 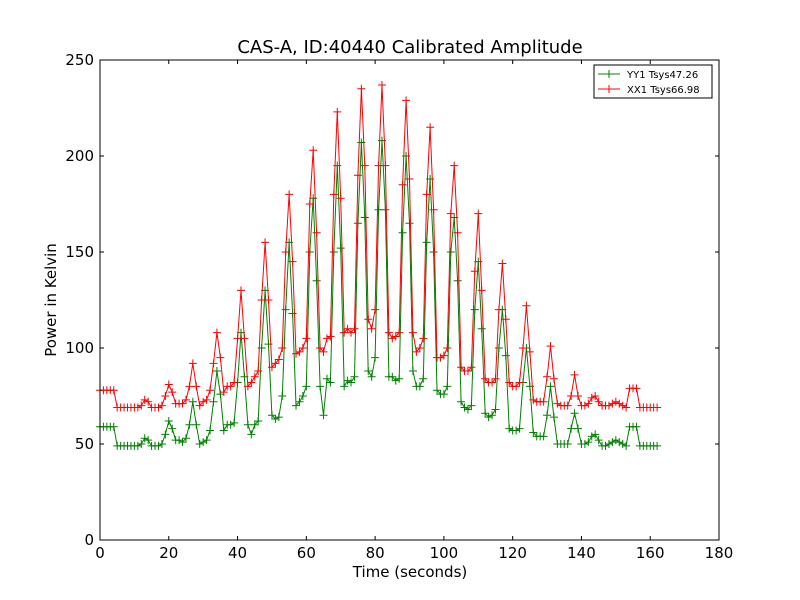 I want to click on chart-title: CAS-A, ID:40440 Calibrated Amplitude, so click(x=409, y=47).